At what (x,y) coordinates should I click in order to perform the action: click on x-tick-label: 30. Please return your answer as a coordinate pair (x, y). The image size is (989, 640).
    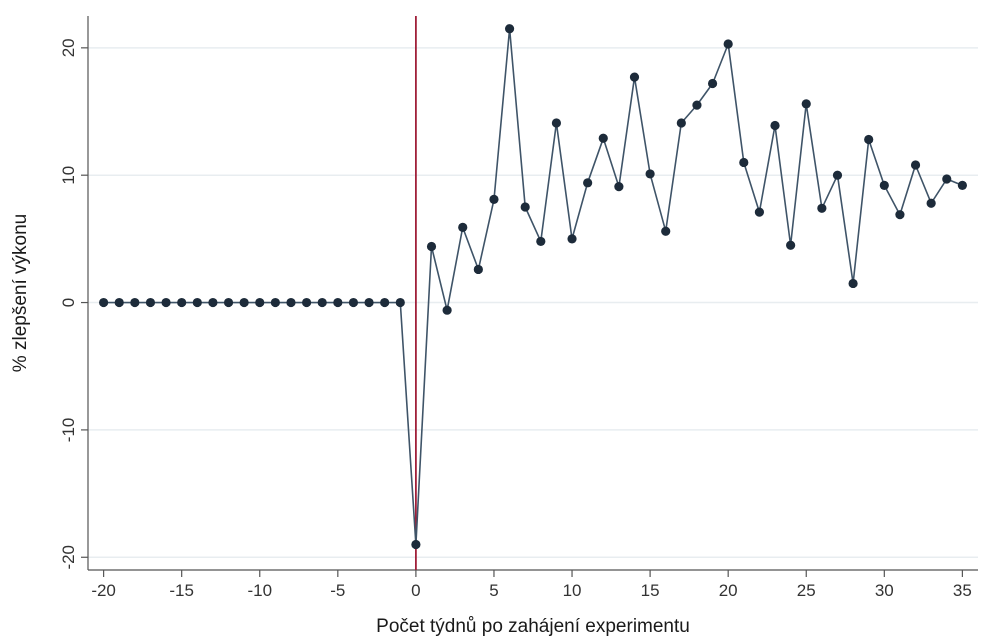
    Looking at the image, I should click on (884, 590).